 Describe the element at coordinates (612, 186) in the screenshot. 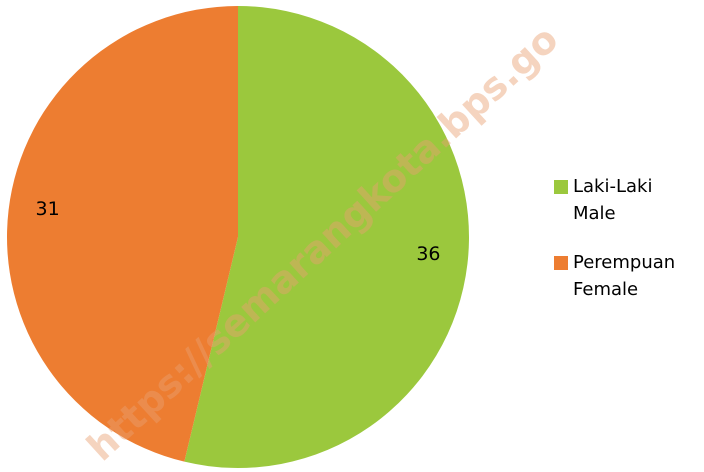

I see `legend-label: Laki-Laki` at that location.